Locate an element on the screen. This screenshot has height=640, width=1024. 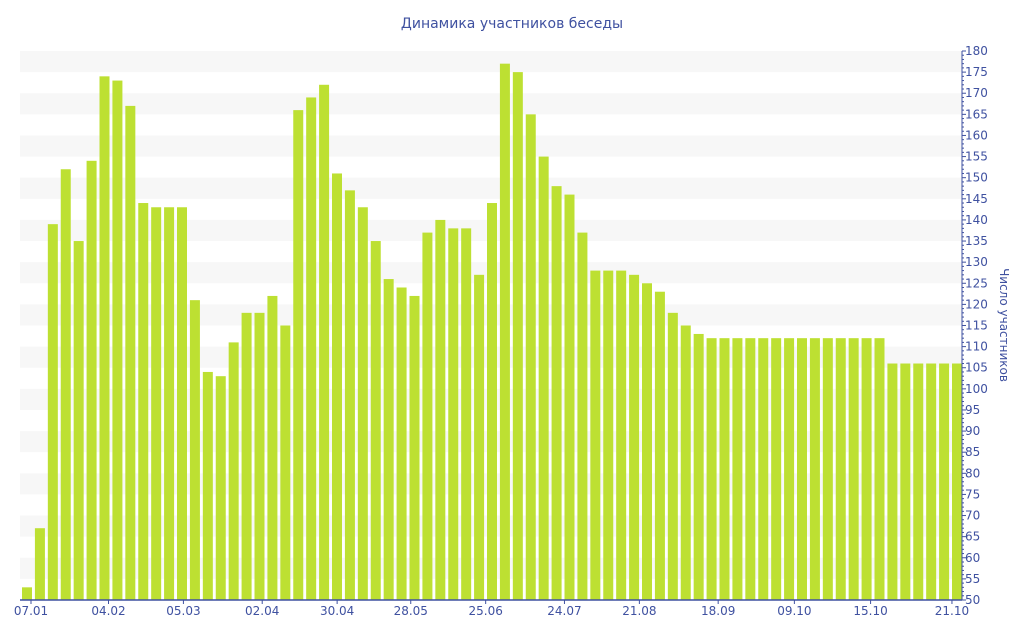
x-tick-label: 04.02 is located at coordinates (108, 611).